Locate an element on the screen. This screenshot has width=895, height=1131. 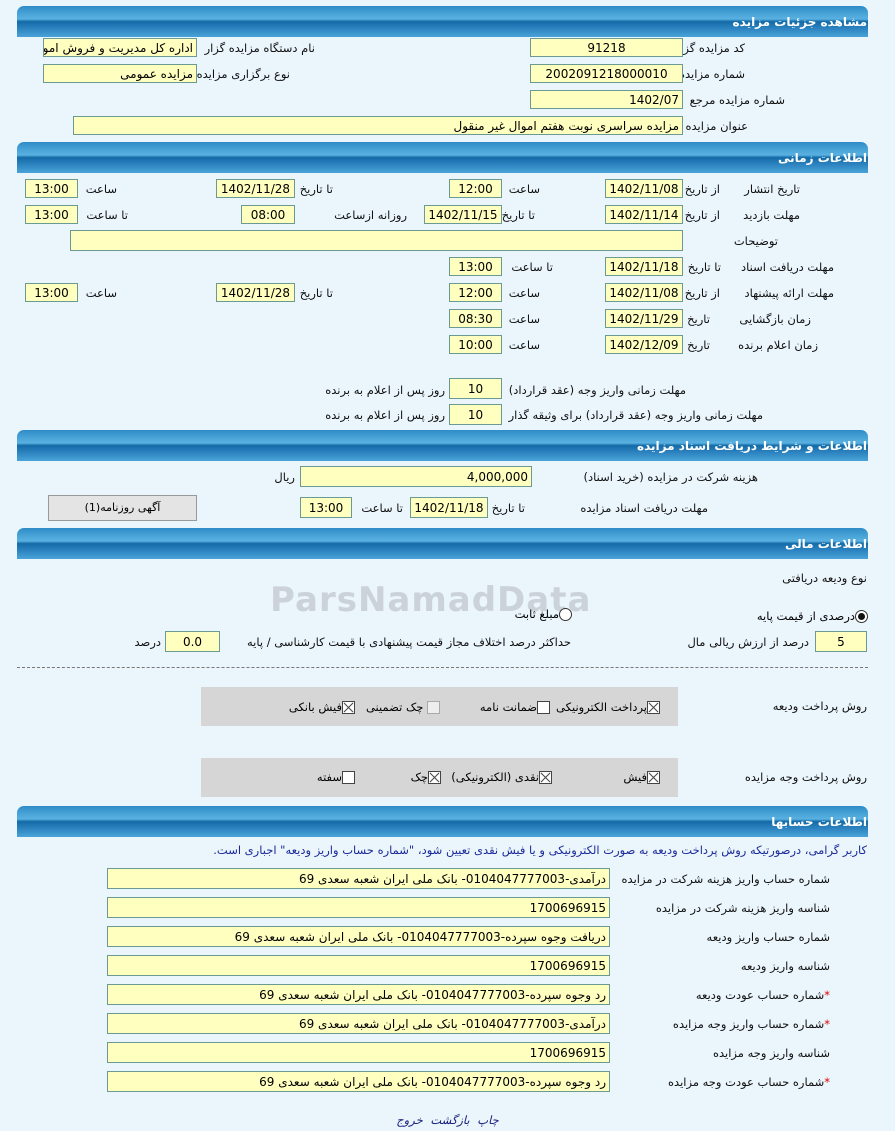
collateral-deadline-days: 10 is located at coordinates (475, 414).